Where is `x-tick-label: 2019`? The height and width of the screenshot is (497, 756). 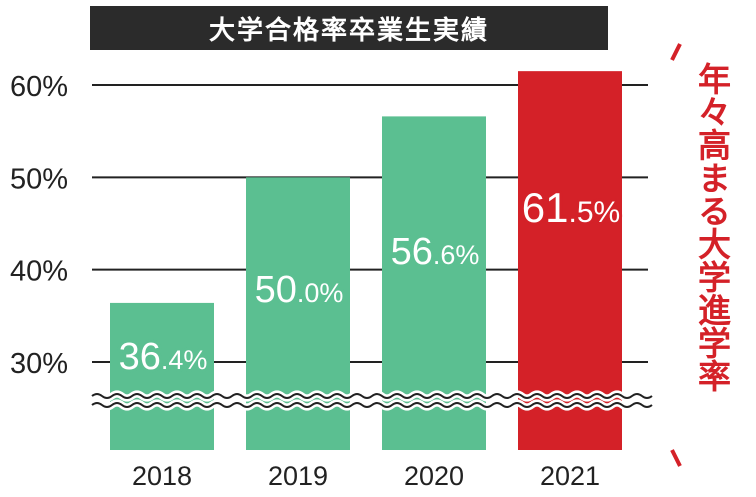
x-tick-label: 2019 is located at coordinates (298, 476).